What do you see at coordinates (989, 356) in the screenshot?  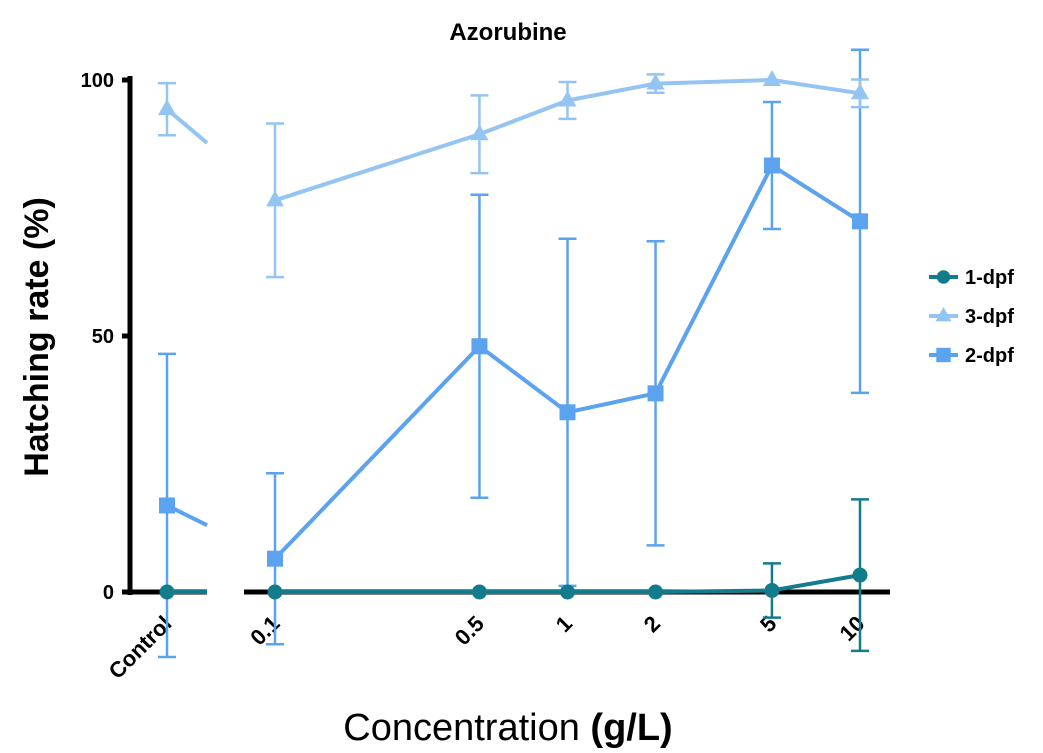 I see `legend-label-2-dpf: 2-dpf` at bounding box center [989, 356].